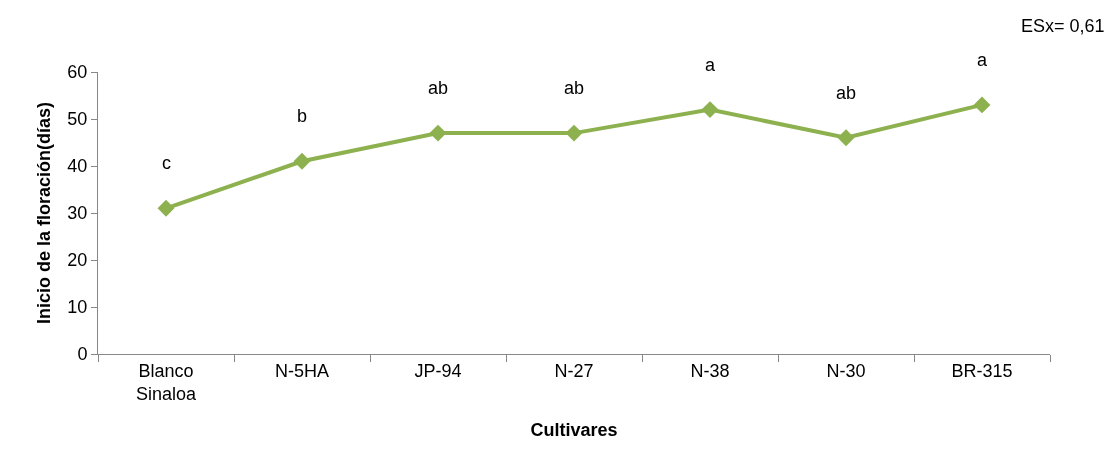 The height and width of the screenshot is (475, 1110). Describe the element at coordinates (574, 430) in the screenshot. I see `x-axis-title: Cultivares` at that location.